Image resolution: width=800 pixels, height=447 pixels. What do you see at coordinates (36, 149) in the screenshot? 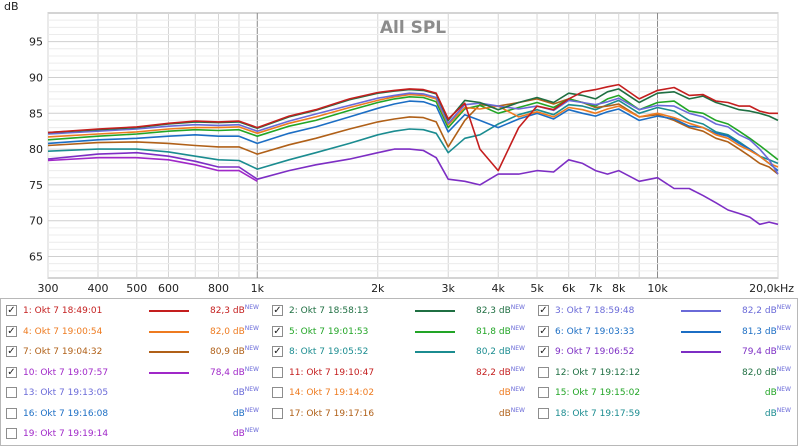
I see `y-tick-label: 80` at bounding box center [36, 149].